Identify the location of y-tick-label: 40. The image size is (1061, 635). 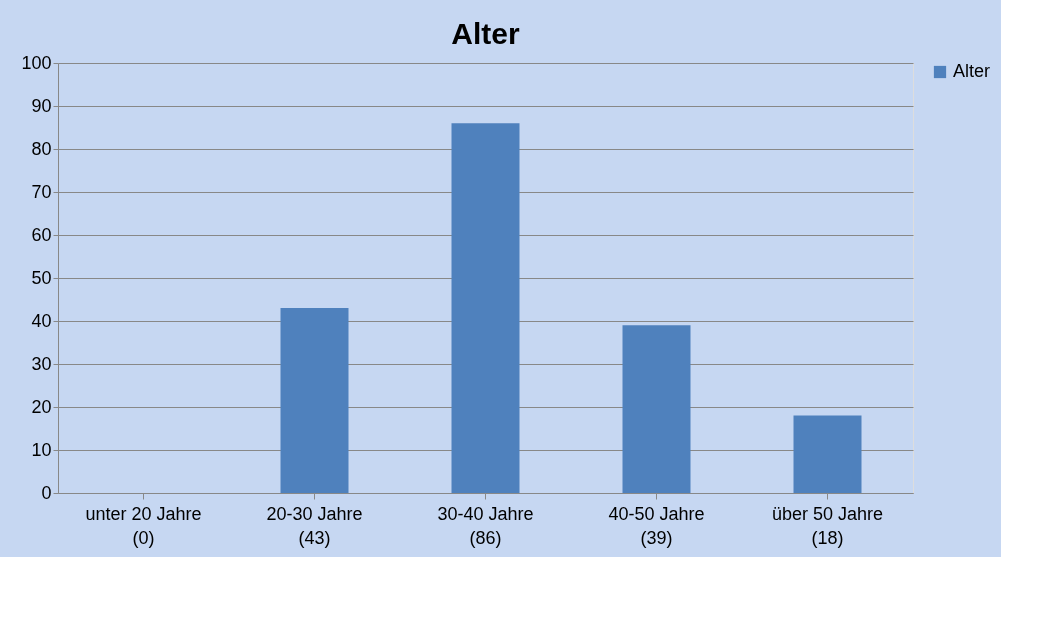
(41, 320).